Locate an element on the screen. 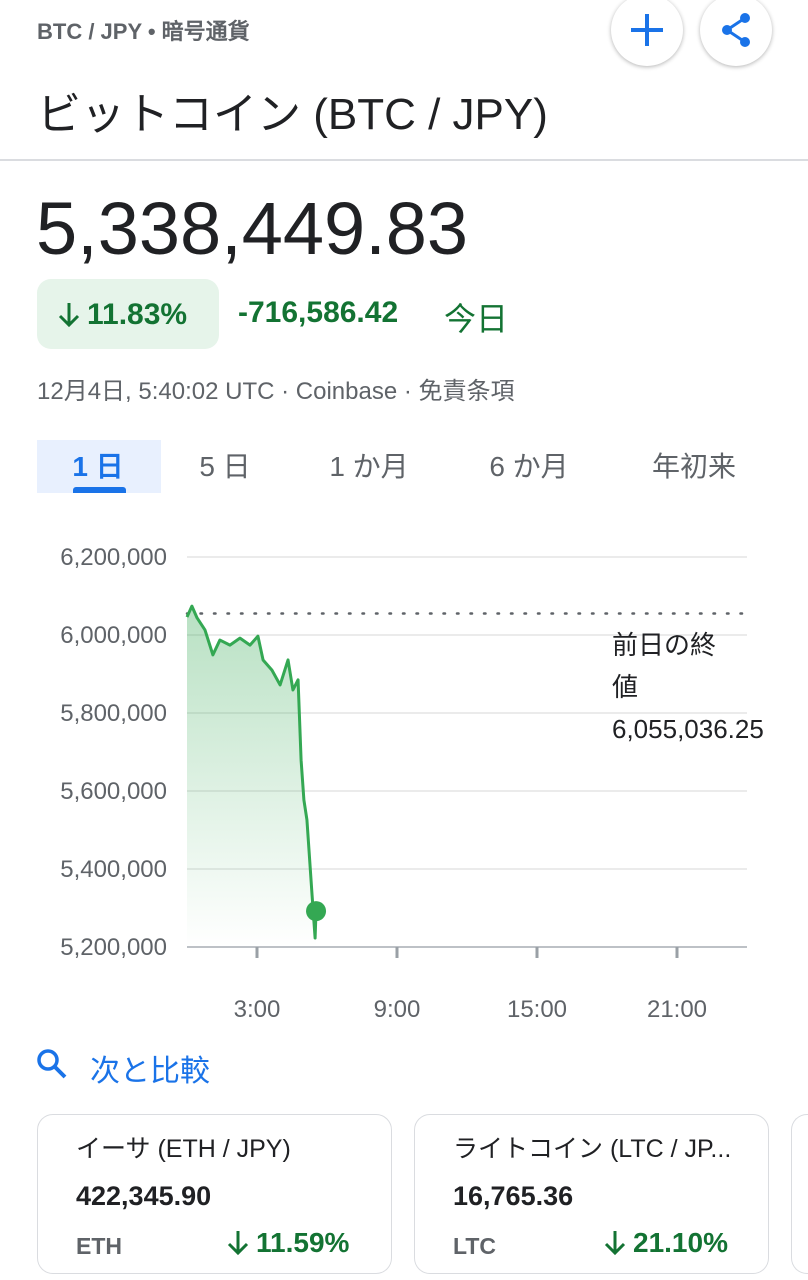 Image resolution: width=808 pixels, height=1280 pixels. tab: 1 か月 is located at coordinates (369, 466).